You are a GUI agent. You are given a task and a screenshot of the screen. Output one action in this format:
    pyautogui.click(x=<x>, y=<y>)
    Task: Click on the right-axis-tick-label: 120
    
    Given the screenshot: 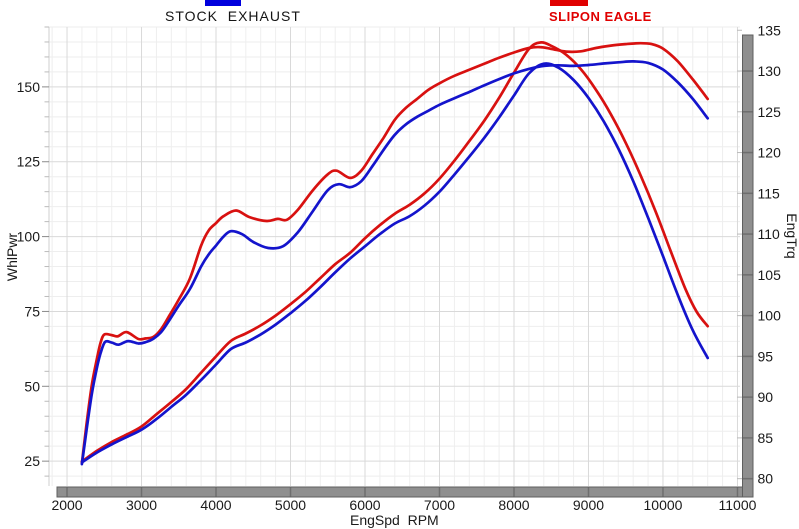 What is the action you would take?
    pyautogui.click(x=770, y=153)
    